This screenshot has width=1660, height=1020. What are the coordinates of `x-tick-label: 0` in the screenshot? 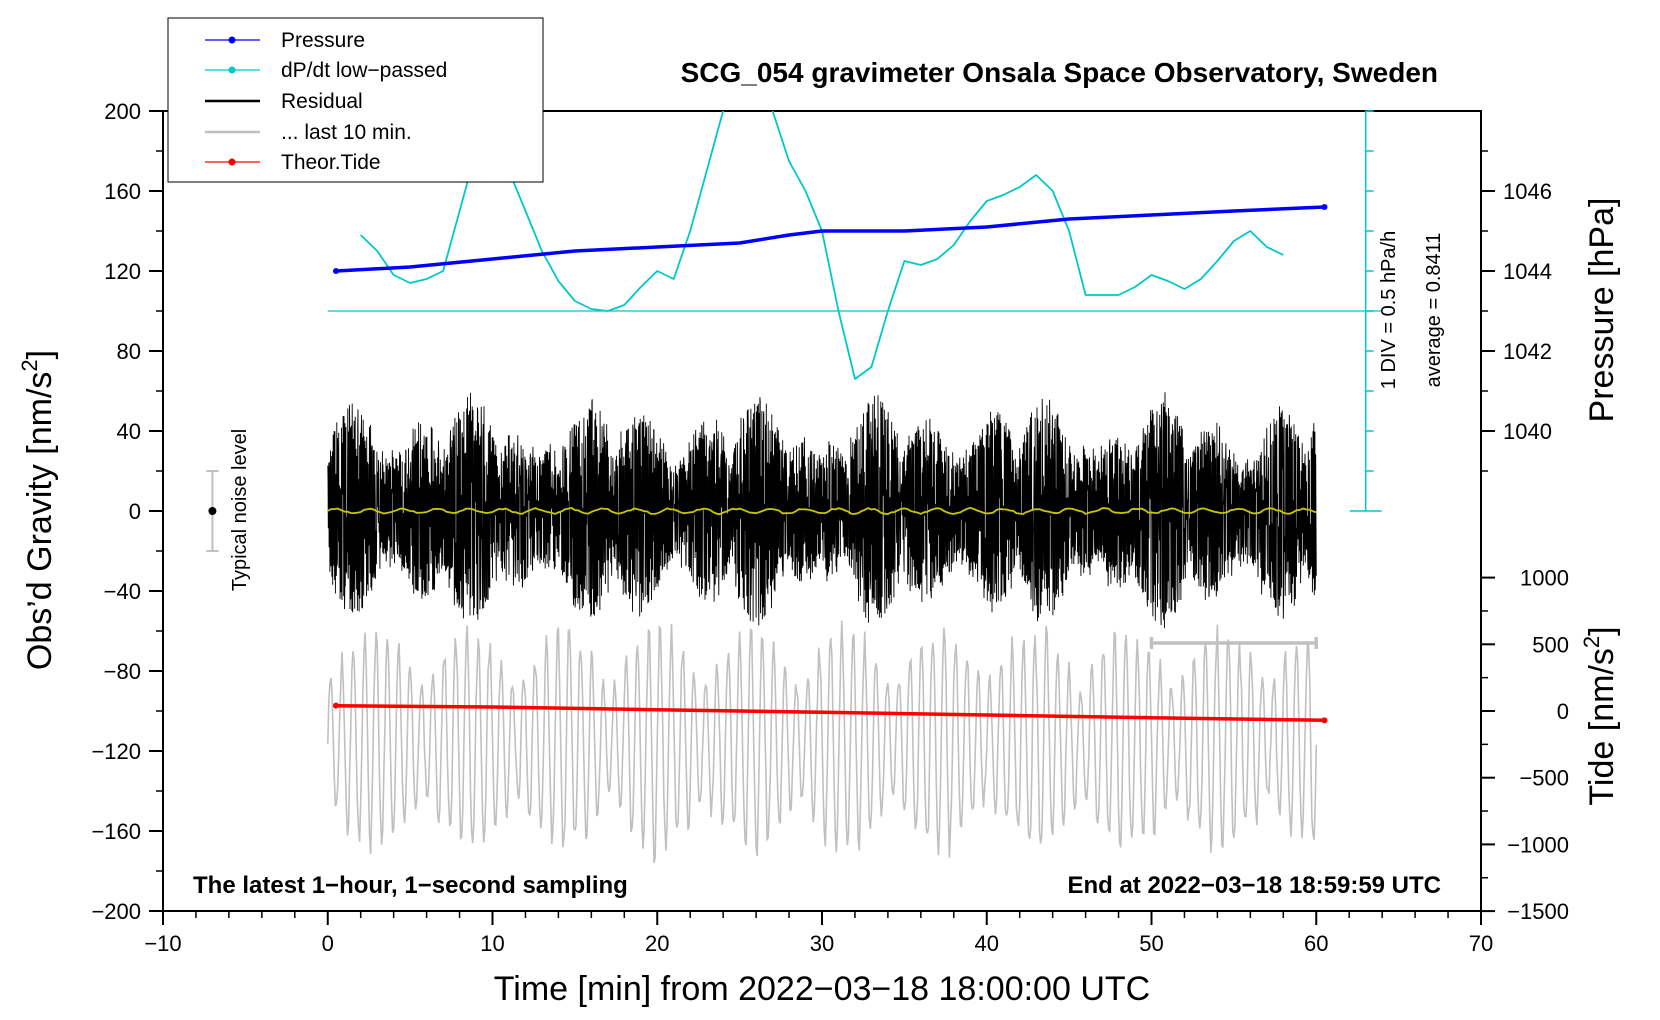 It's located at (328, 943).